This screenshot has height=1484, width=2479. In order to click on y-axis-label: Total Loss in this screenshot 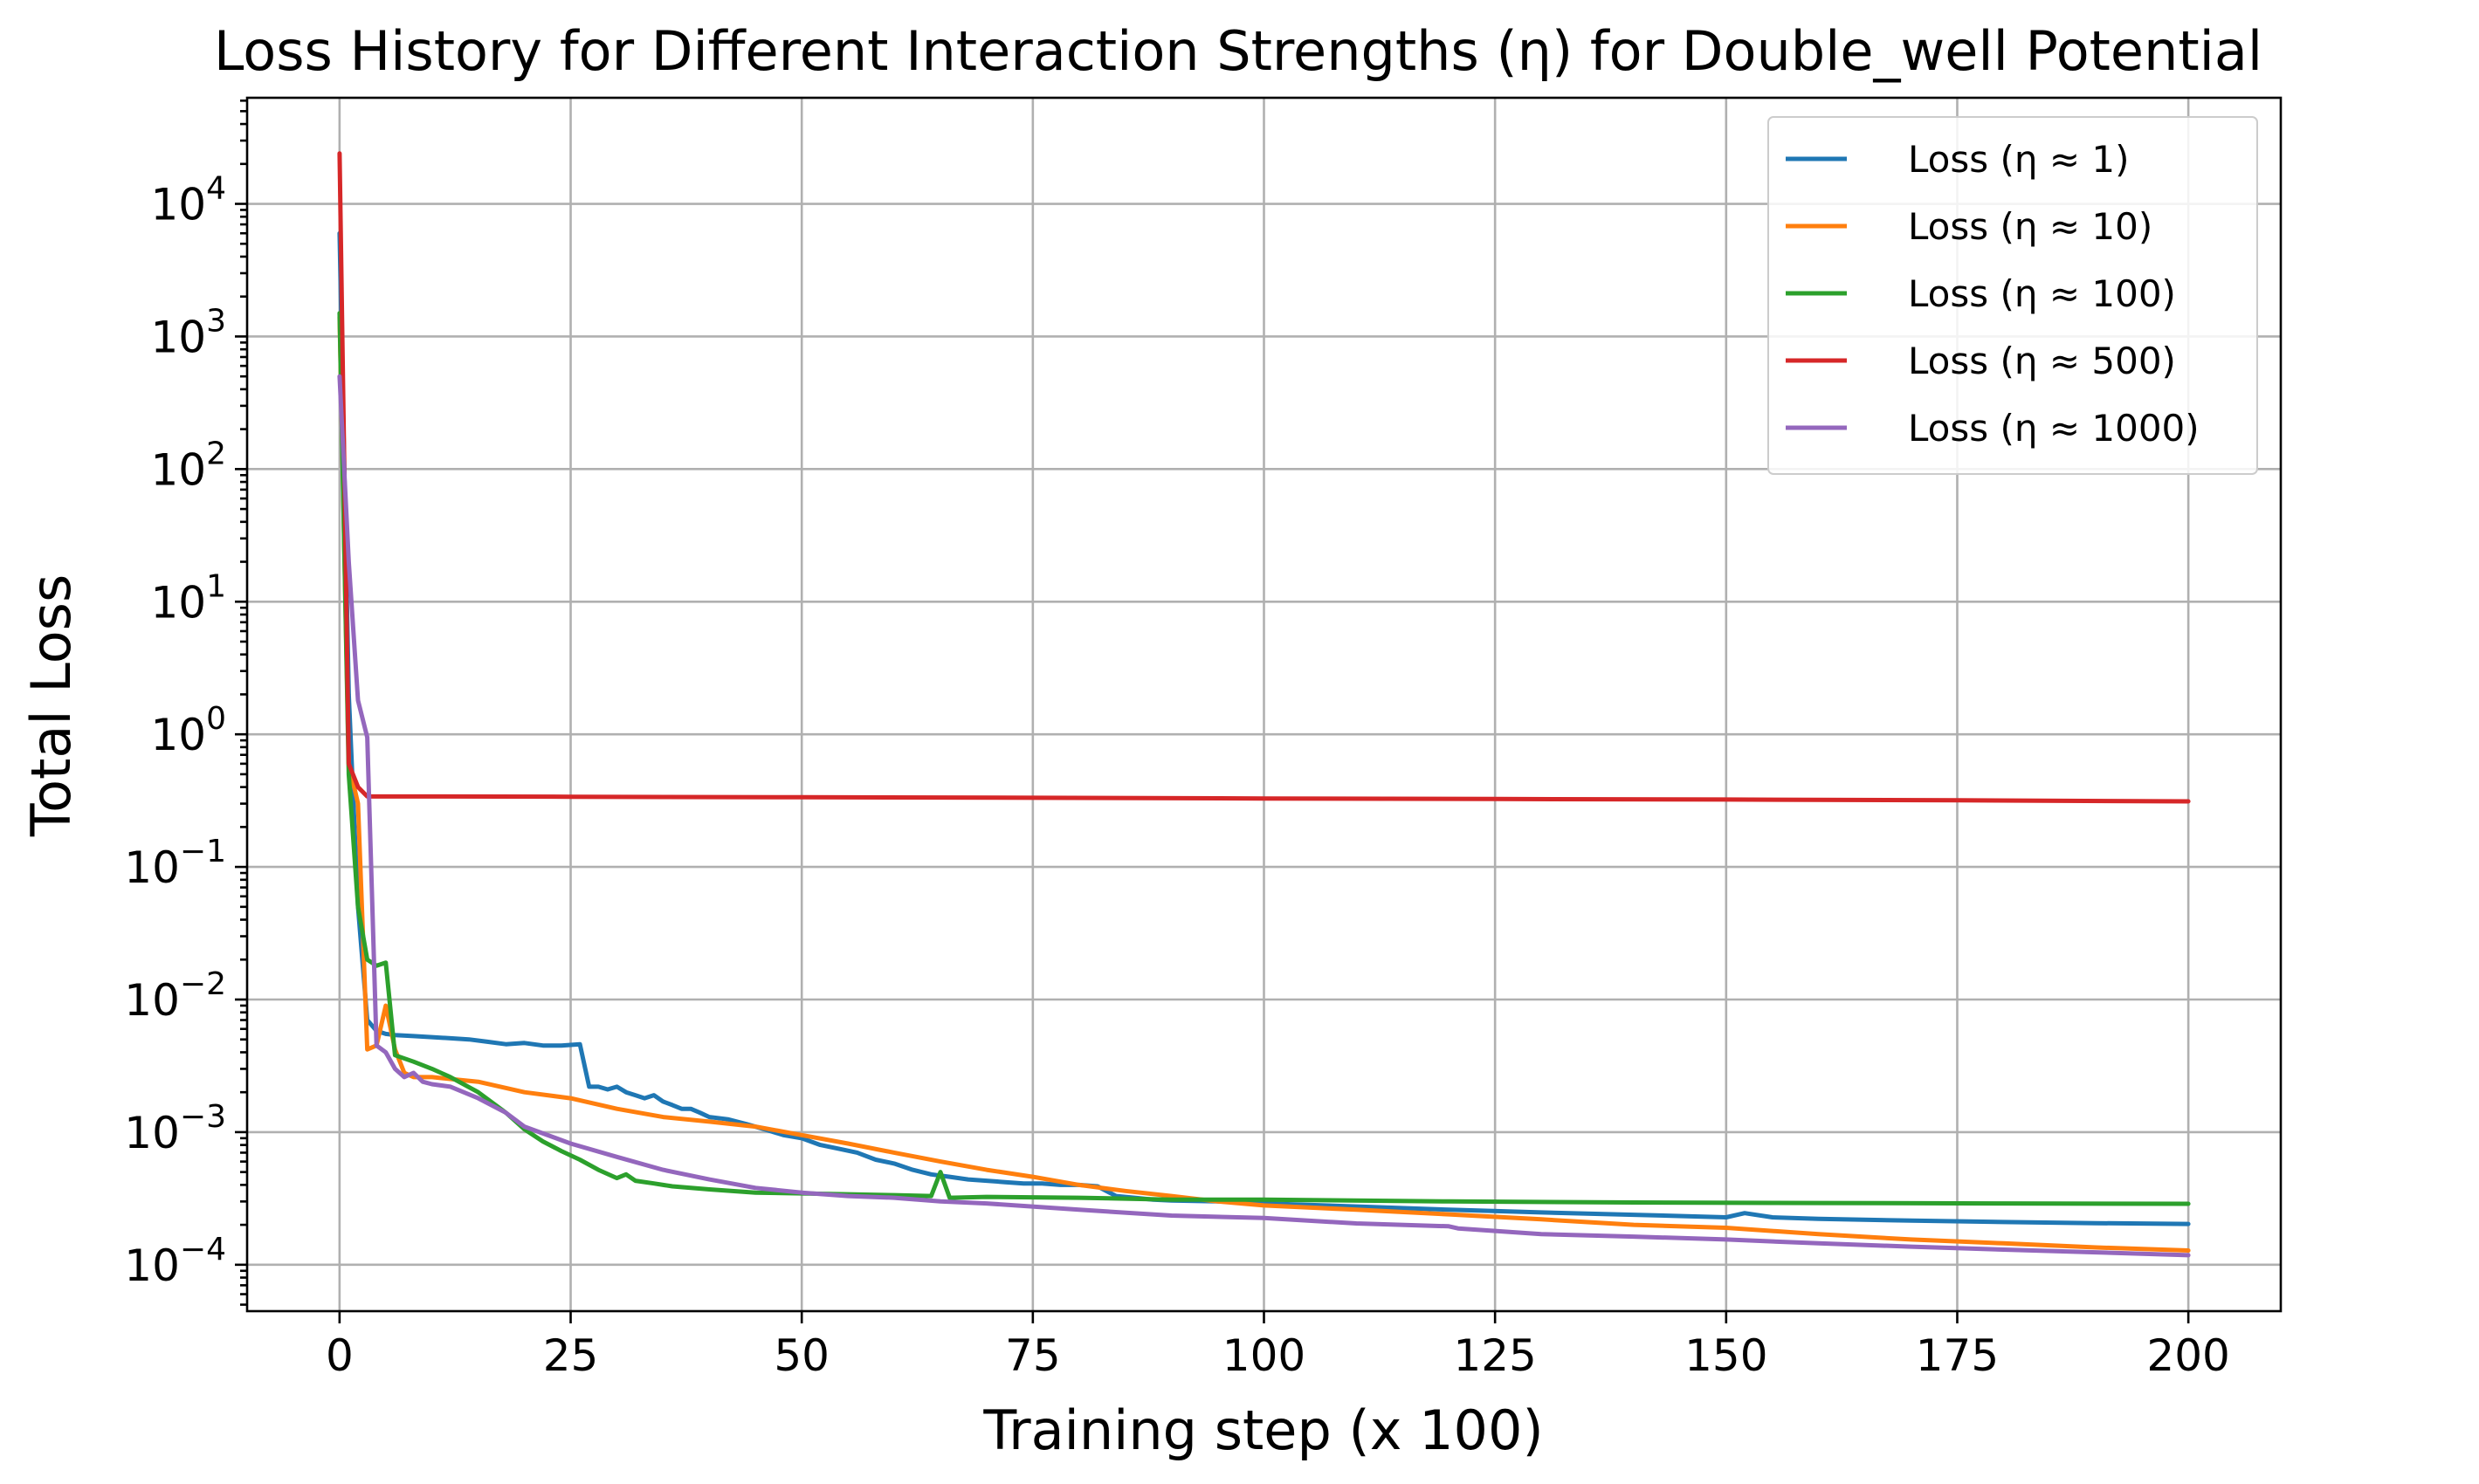, I will do `click(51, 706)`.